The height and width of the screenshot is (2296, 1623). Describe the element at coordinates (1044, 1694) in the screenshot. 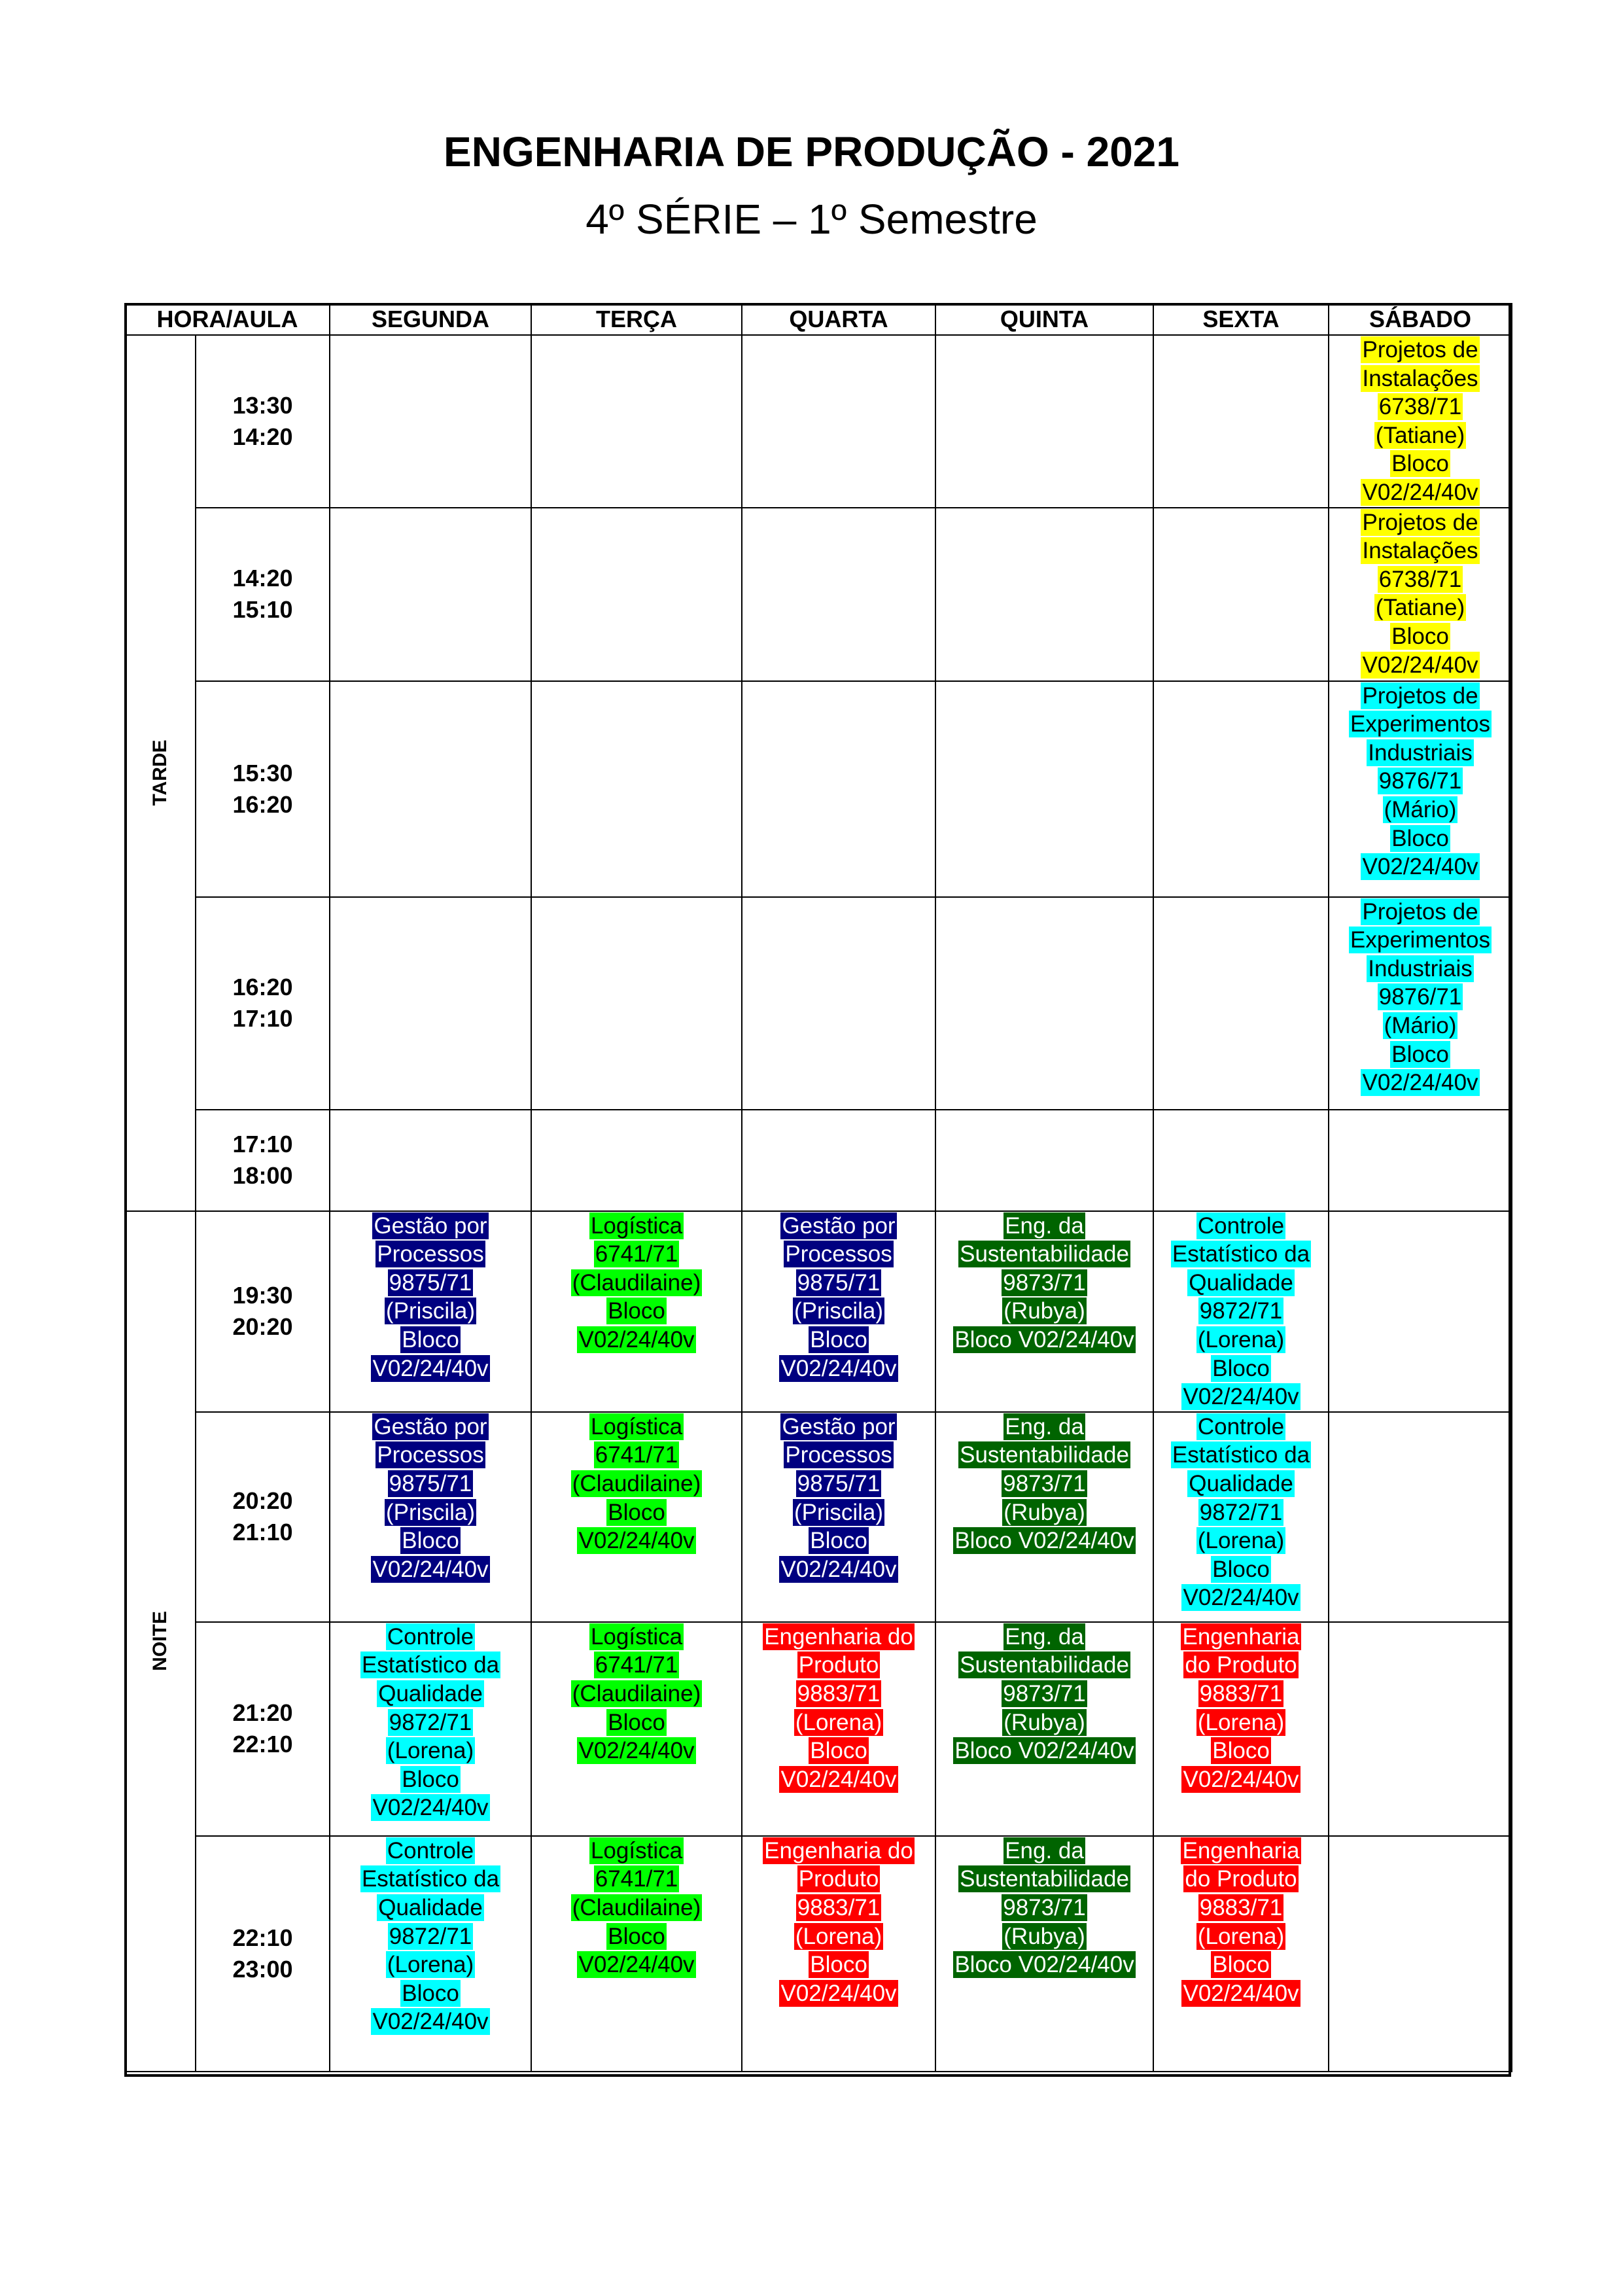

I see `class-line: 9873/71` at that location.